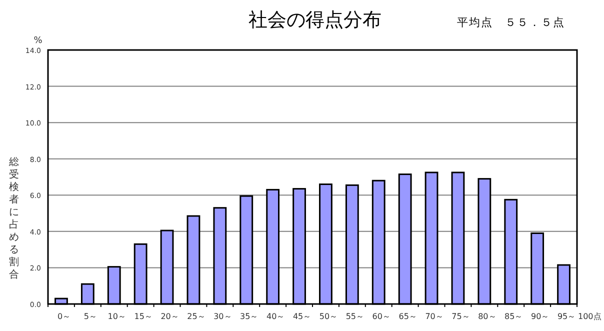 The height and width of the screenshot is (331, 604). What do you see at coordinates (14, 218) in the screenshot?
I see `text: 総受検者に占める割合` at bounding box center [14, 218].